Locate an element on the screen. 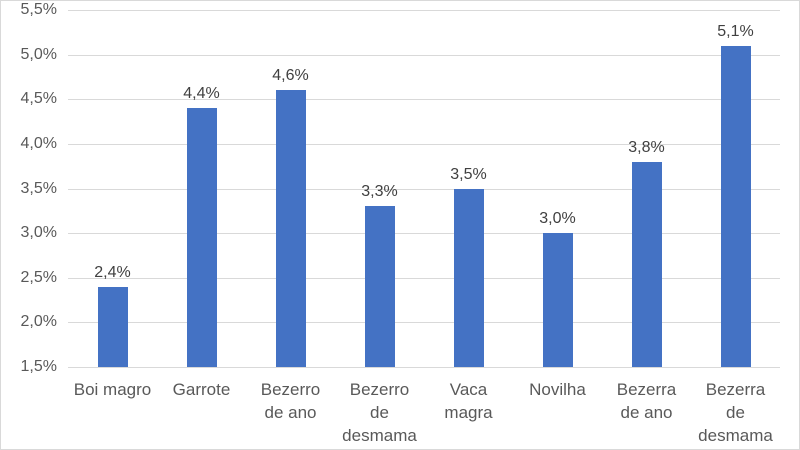 The height and width of the screenshot is (450, 800). y-tick-label: 4,5% is located at coordinates (38, 99).